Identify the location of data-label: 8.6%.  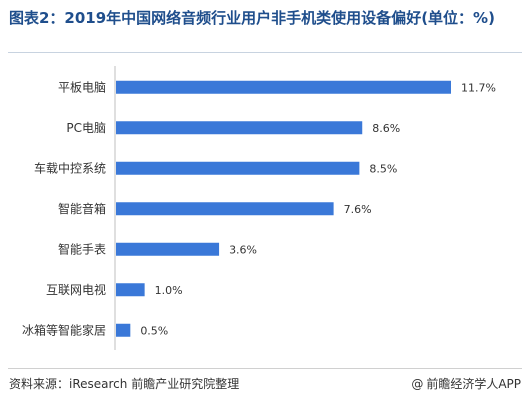
(386, 128).